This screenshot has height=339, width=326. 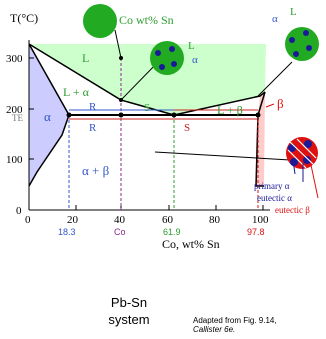 What do you see at coordinates (14, 110) in the screenshot?
I see `y-tick-label-200: 200` at bounding box center [14, 110].